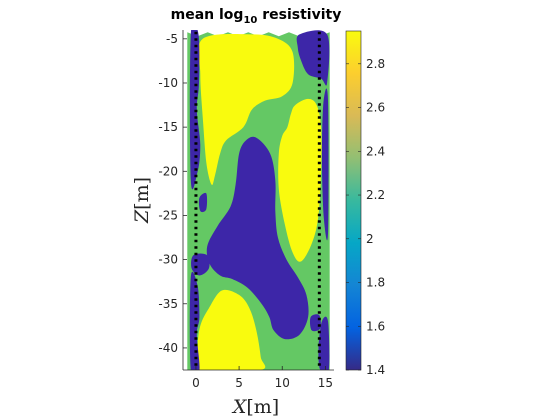 Image resolution: width=560 pixels, height=420 pixels. I want to click on chart-title: mean log10 resistivity, so click(256, 16).